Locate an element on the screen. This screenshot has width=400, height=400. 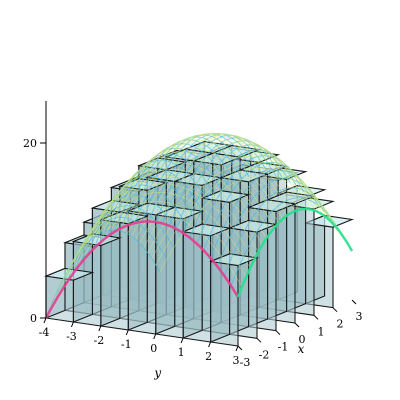
y-tick-label: 2 is located at coordinates (208, 356).